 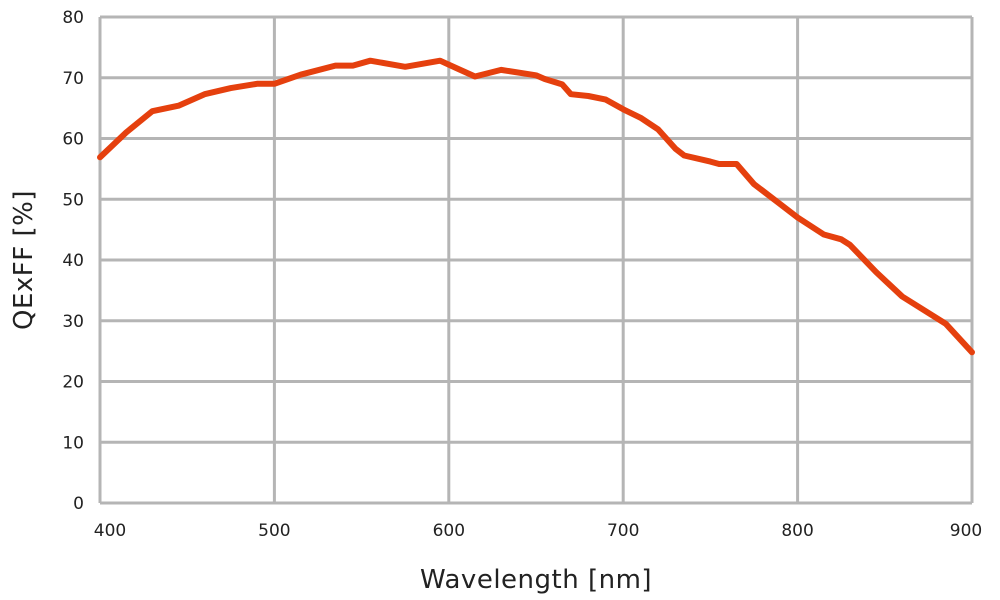 I want to click on y-tick-label: 60, so click(x=73, y=140).